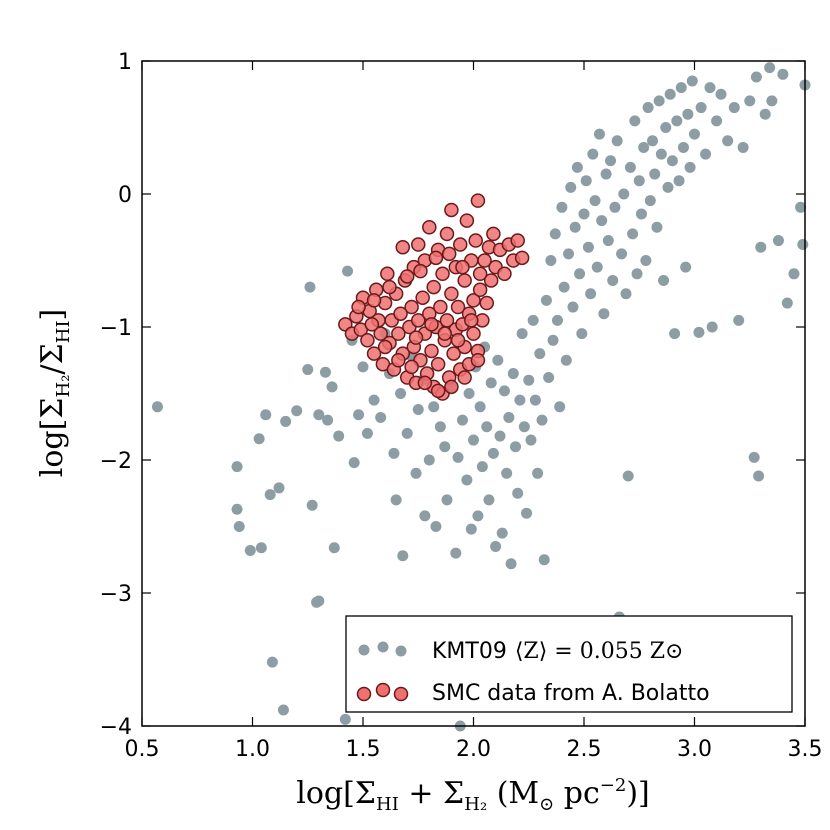 This screenshot has width=830, height=830. I want to click on x-tick-label: 3.5, so click(805, 749).